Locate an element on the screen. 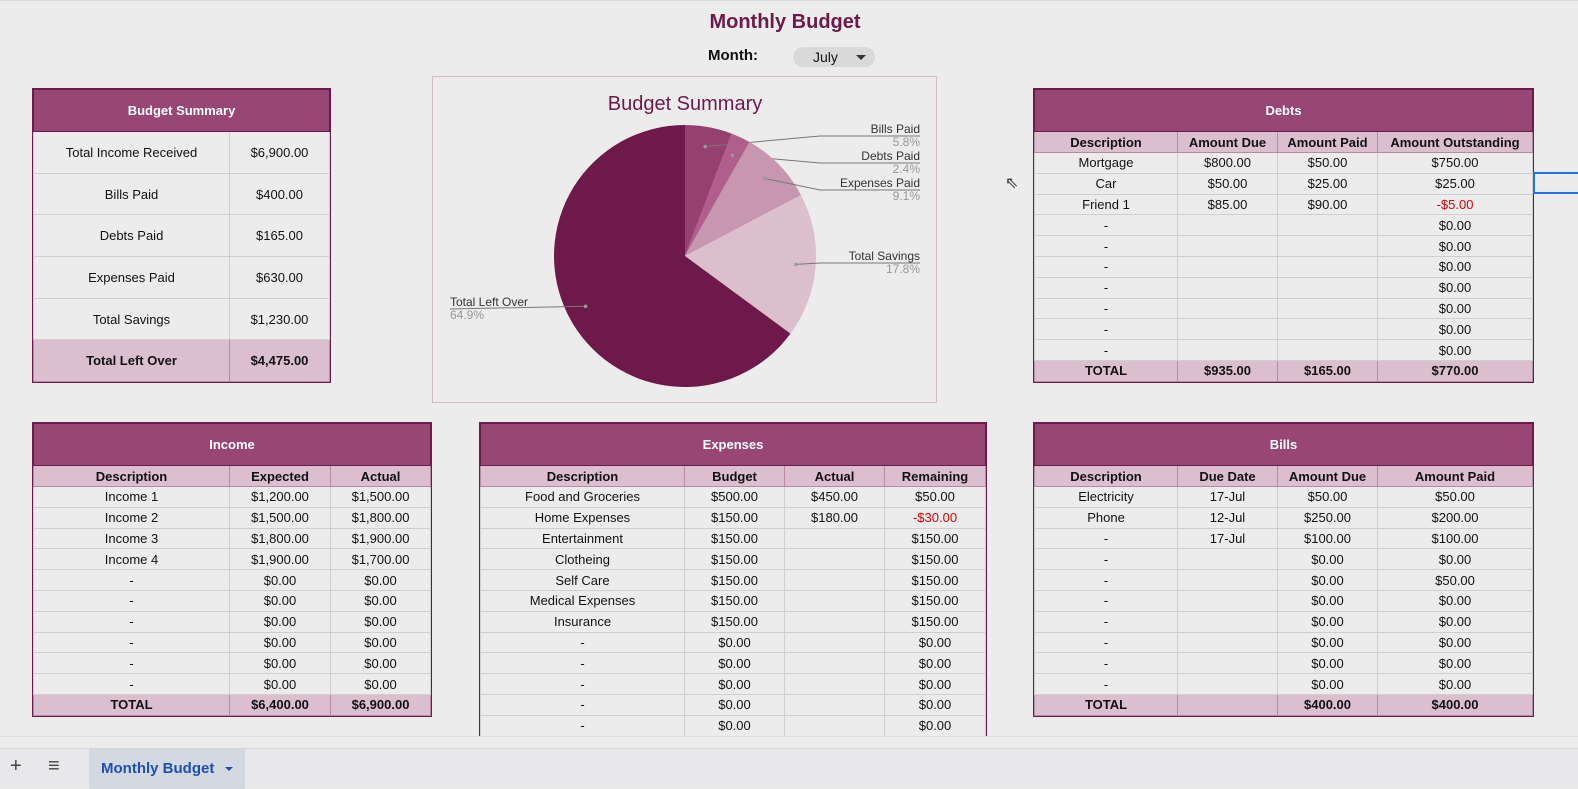  month-dropdown: July is located at coordinates (834, 57).